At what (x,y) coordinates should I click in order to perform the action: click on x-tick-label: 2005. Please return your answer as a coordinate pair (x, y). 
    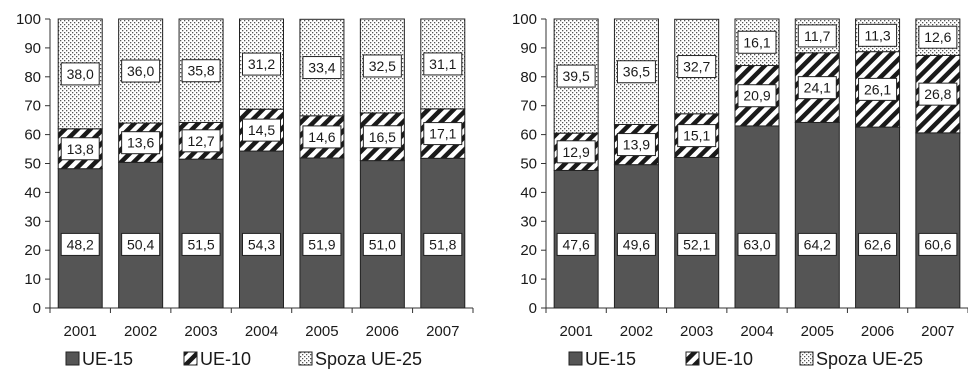
    Looking at the image, I should click on (321, 331).